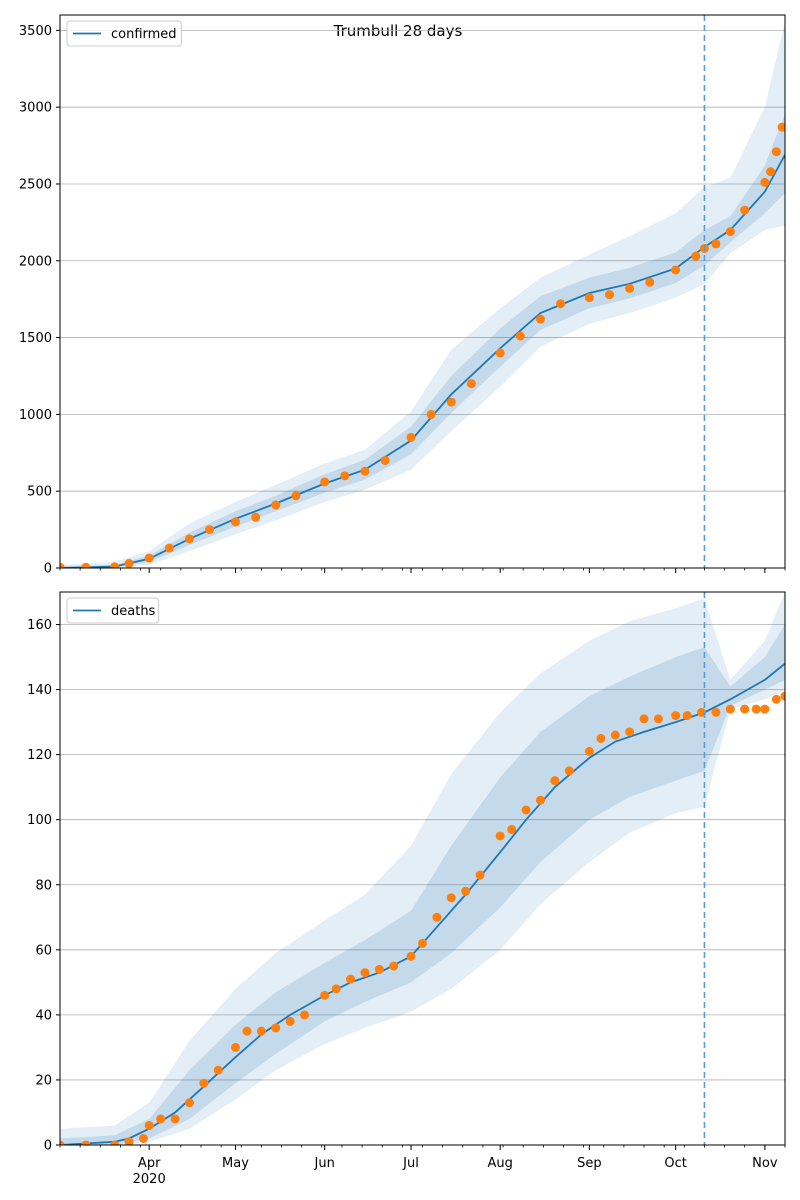 This screenshot has height=1200, width=800. What do you see at coordinates (144, 34) in the screenshot?
I see `chart-0-legend-label: confirmed` at bounding box center [144, 34].